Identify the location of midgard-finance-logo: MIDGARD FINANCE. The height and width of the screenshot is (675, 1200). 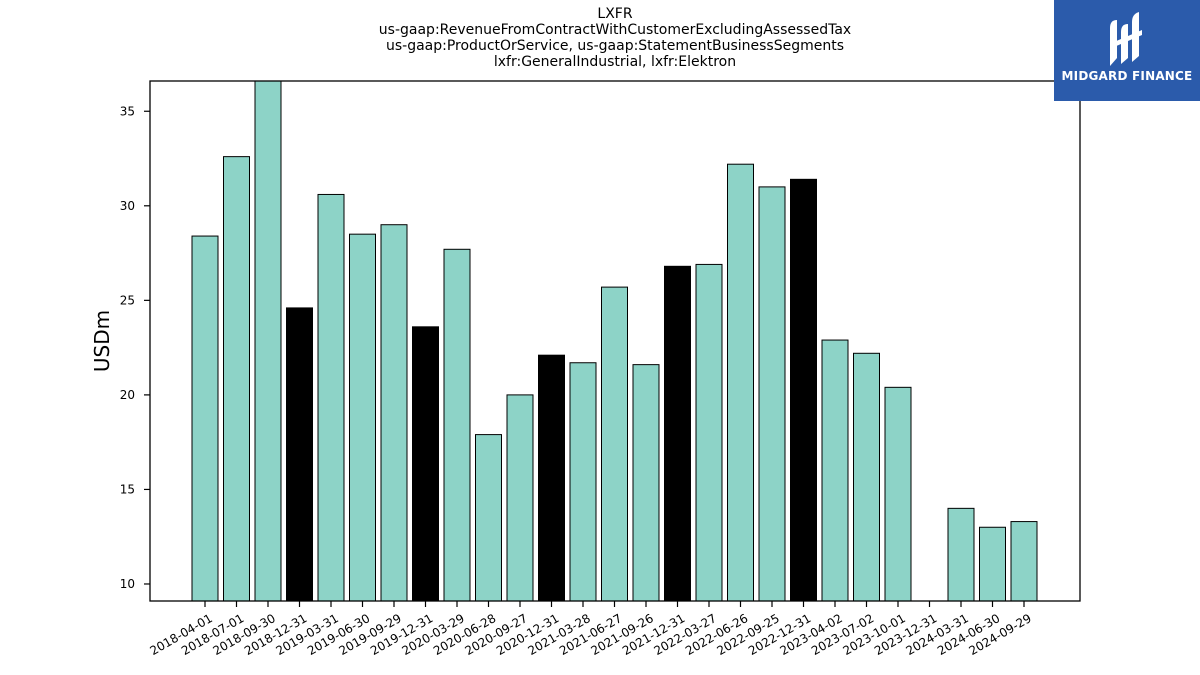
(1127, 50).